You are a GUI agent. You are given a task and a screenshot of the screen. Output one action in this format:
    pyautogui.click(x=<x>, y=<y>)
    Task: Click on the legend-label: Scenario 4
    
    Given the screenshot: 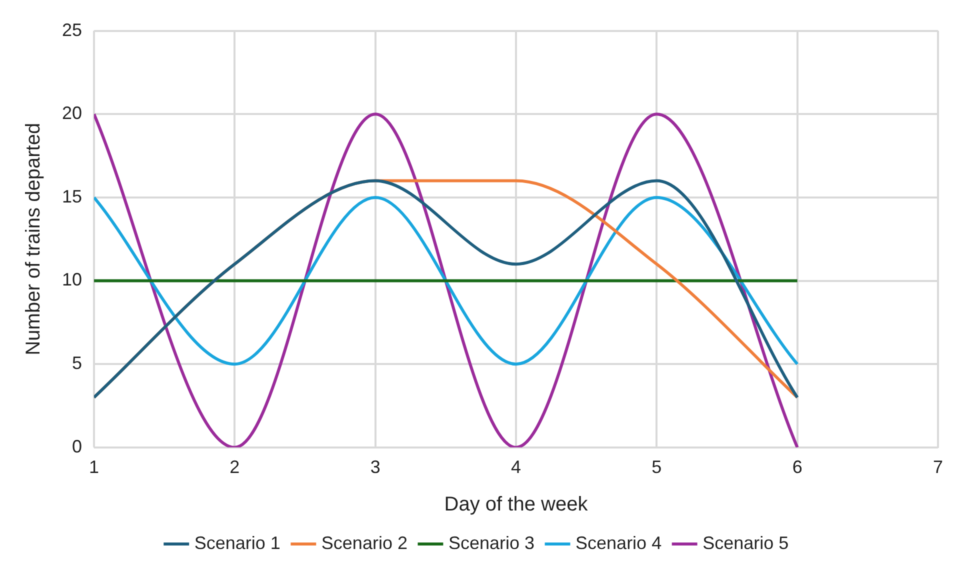 What is the action you would take?
    pyautogui.click(x=619, y=542)
    